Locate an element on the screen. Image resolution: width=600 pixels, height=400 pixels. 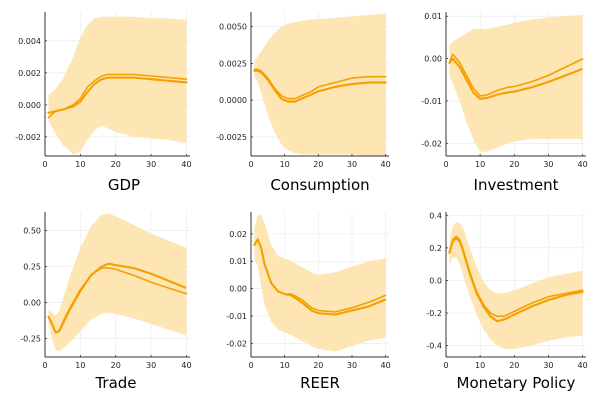
x-axis-label: Consumption is located at coordinates (319, 185).